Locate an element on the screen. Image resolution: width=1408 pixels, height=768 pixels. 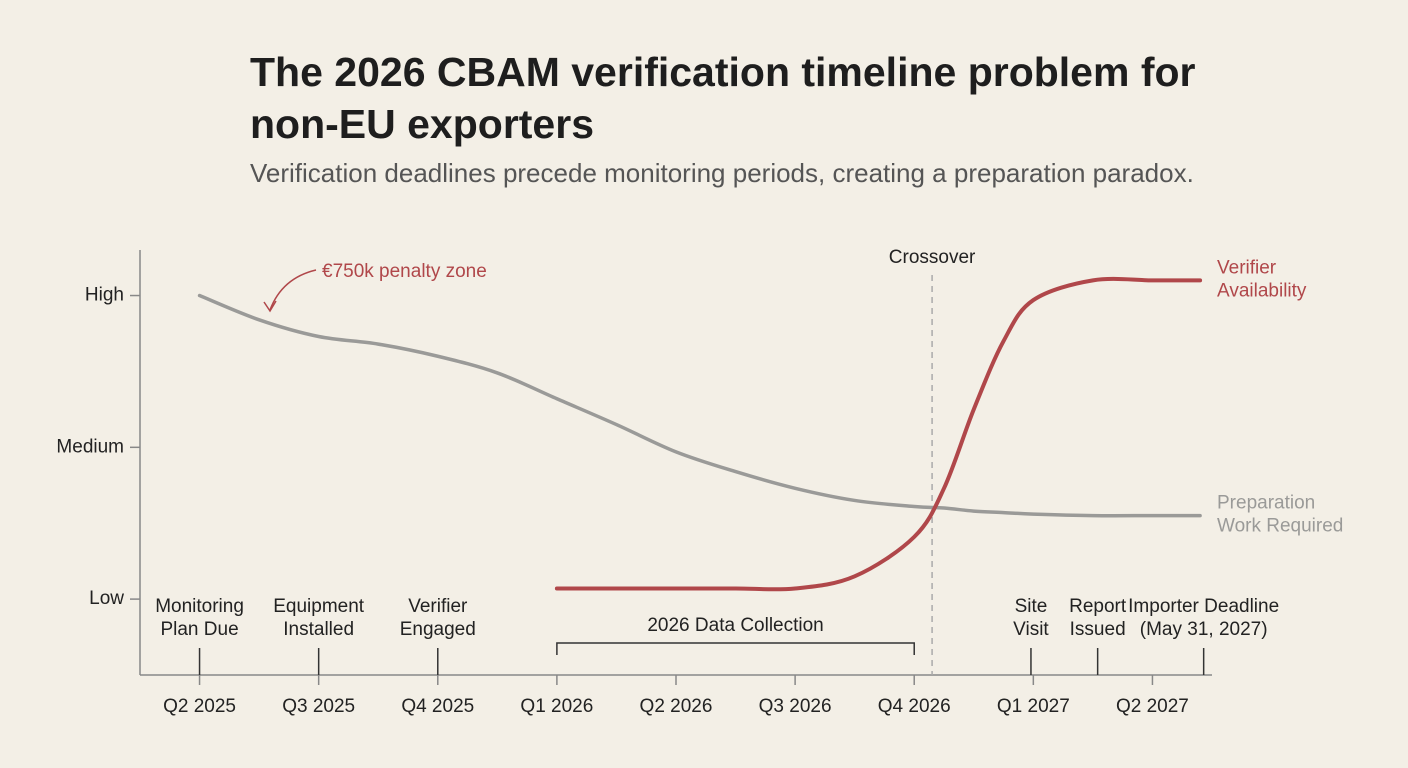
x-tick-label: Q2 2027 is located at coordinates (1152, 706).